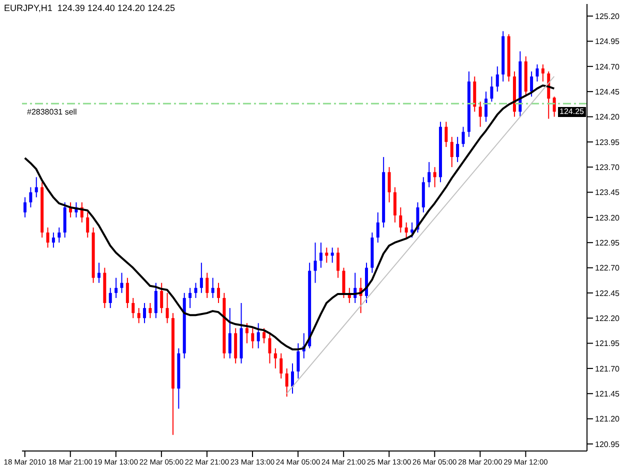  Describe the element at coordinates (607, 318) in the screenshot. I see `y-tick-label: 122.20` at that location.